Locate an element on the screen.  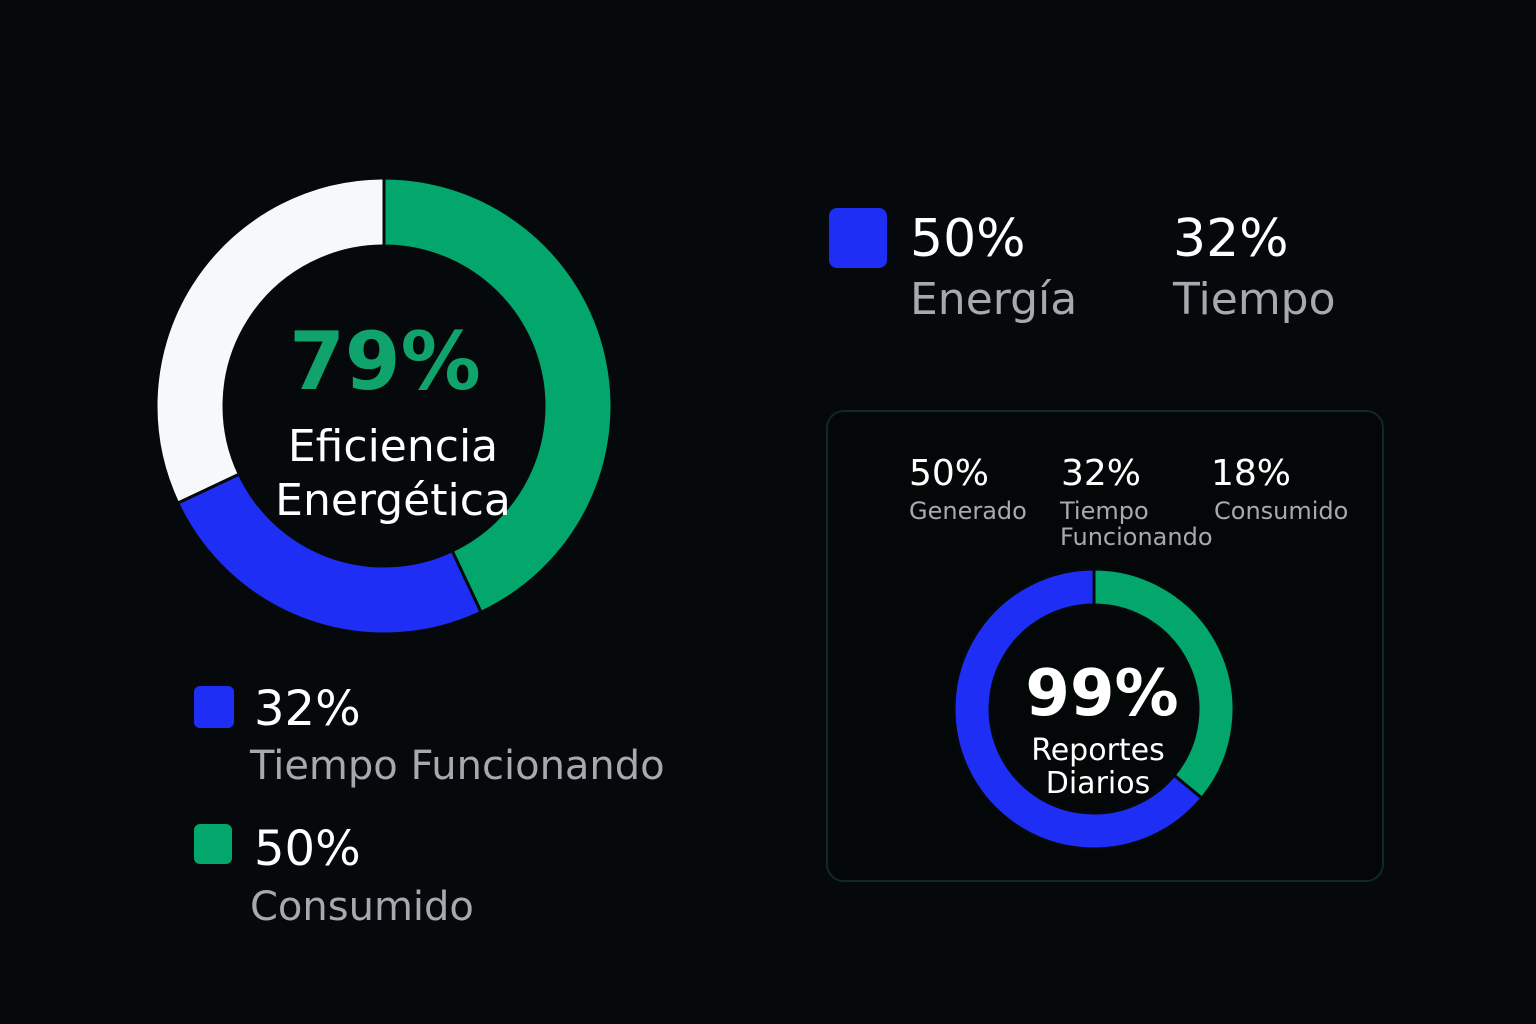
top-legend-value-energia: 50% is located at coordinates (968, 239).